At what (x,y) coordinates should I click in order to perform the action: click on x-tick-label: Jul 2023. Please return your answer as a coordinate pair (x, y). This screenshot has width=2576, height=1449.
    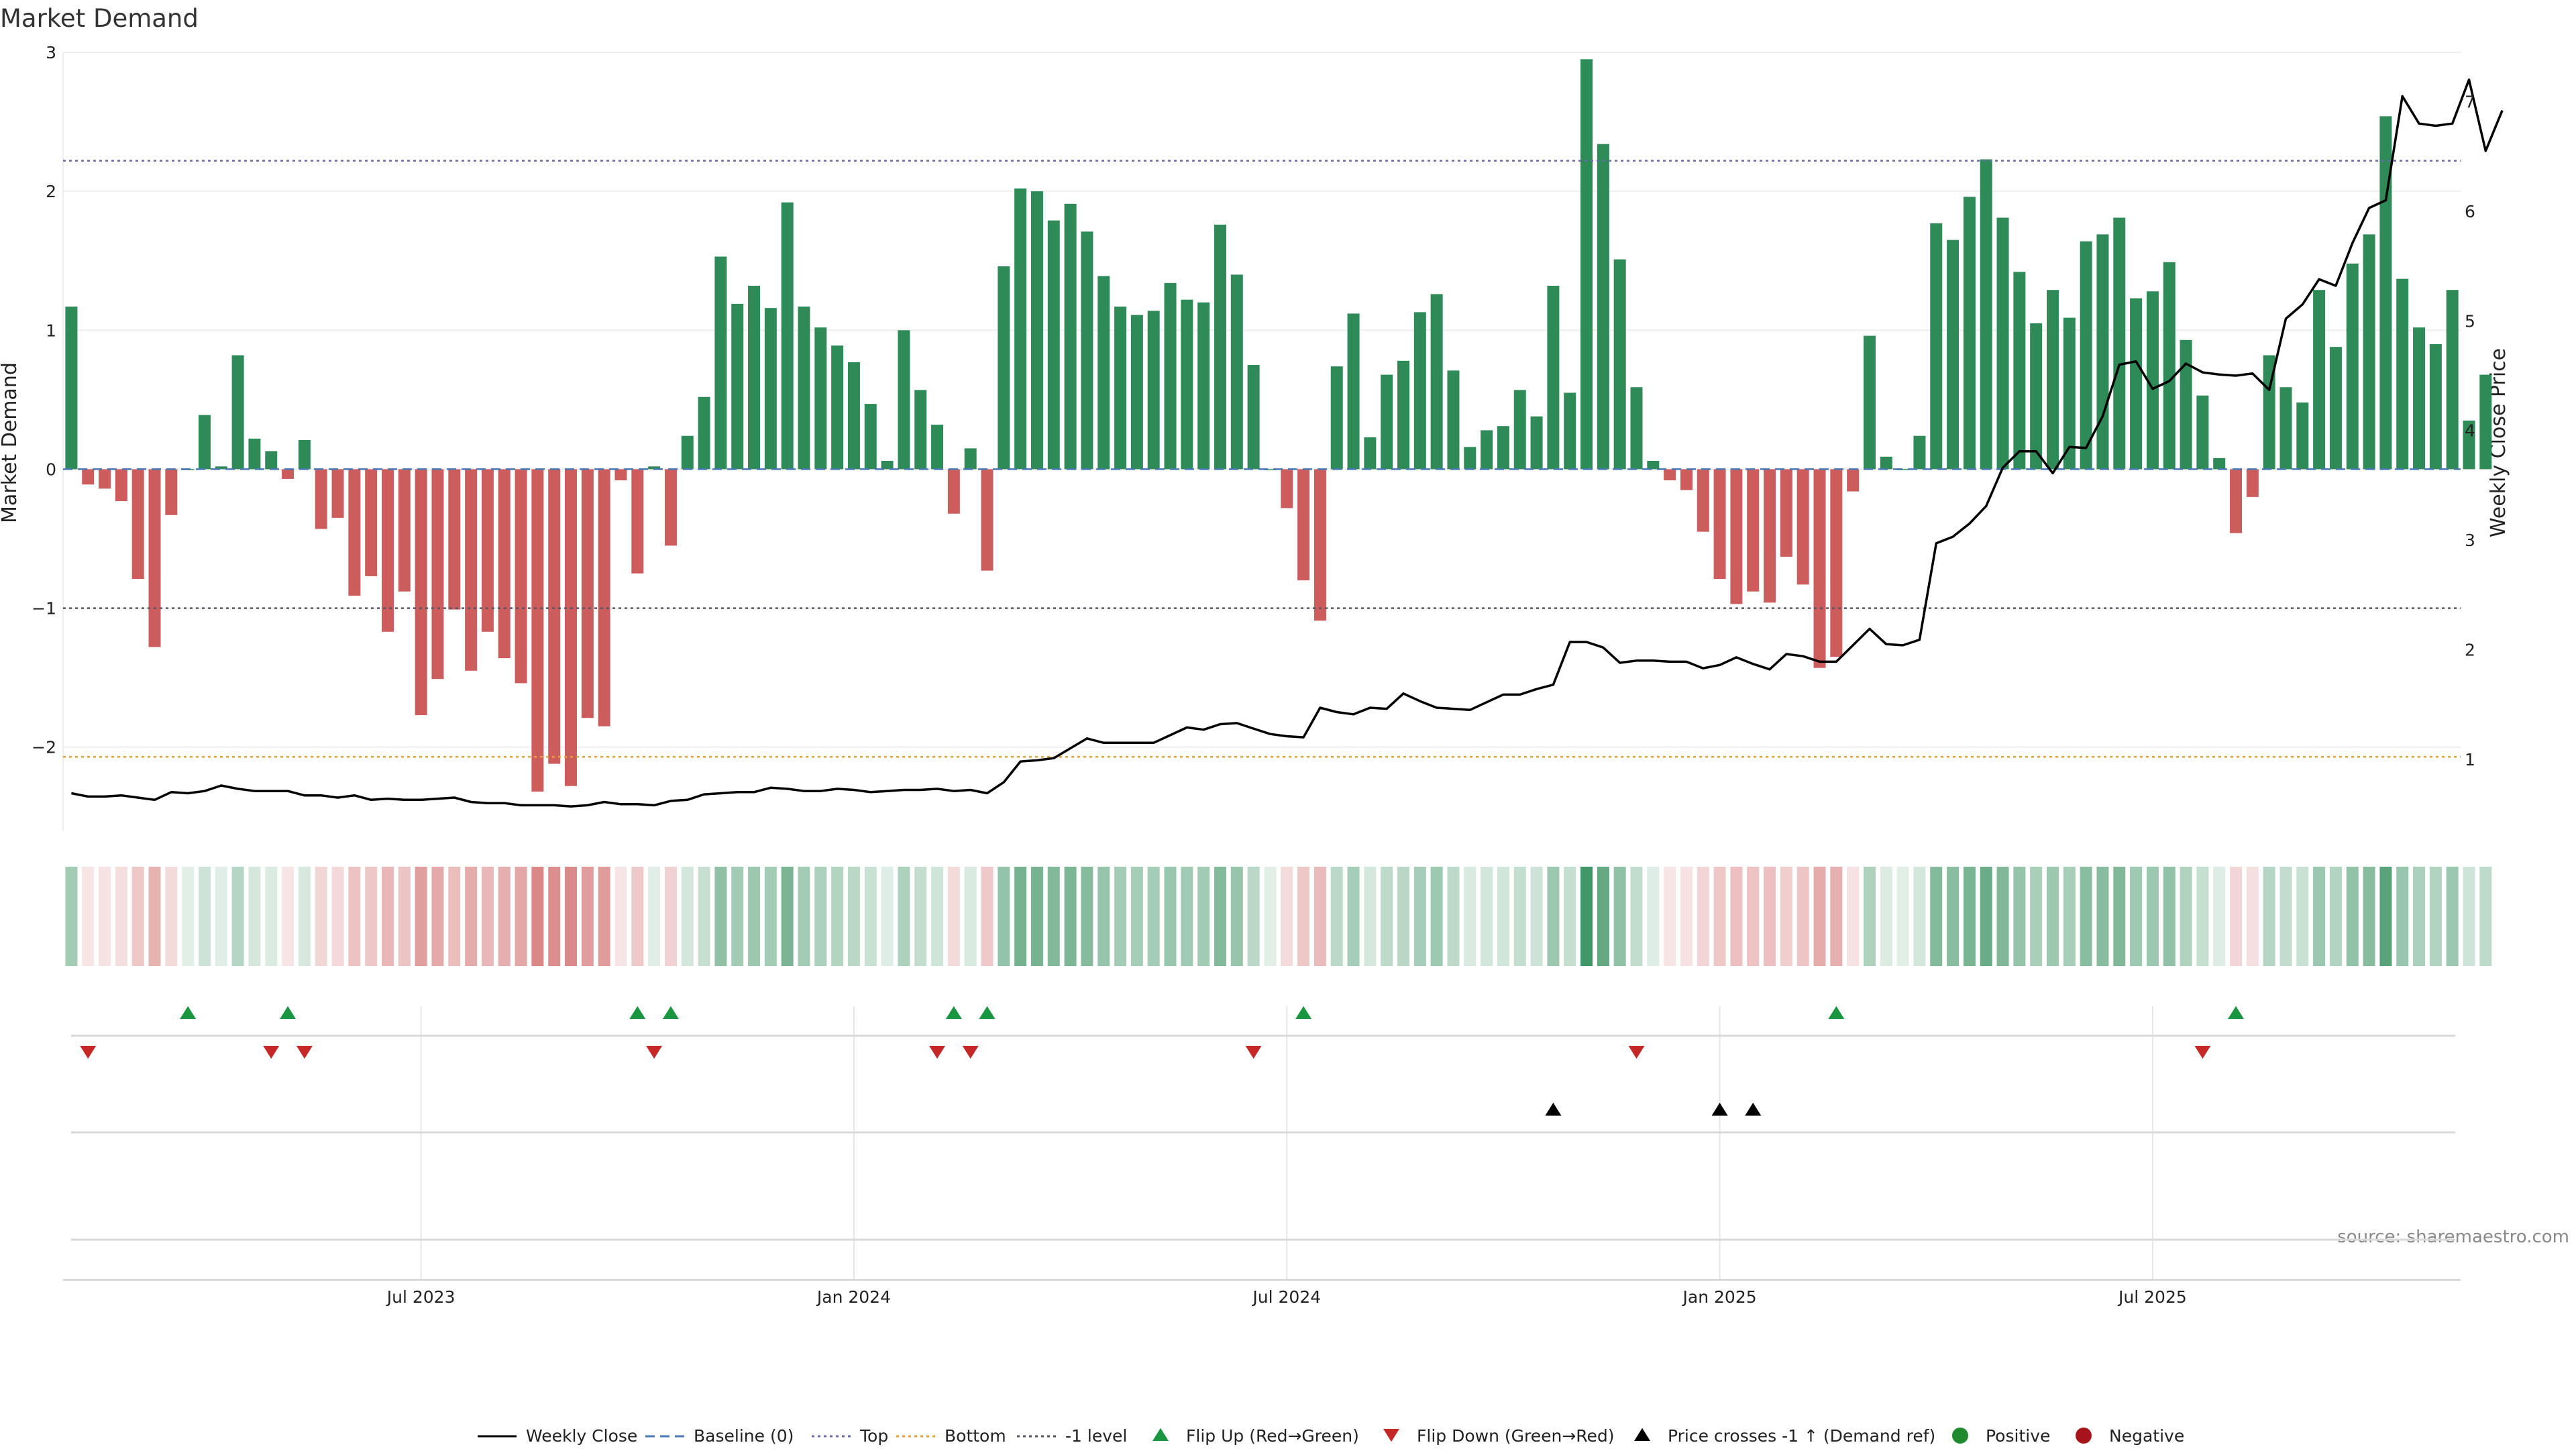
    Looking at the image, I should click on (420, 1297).